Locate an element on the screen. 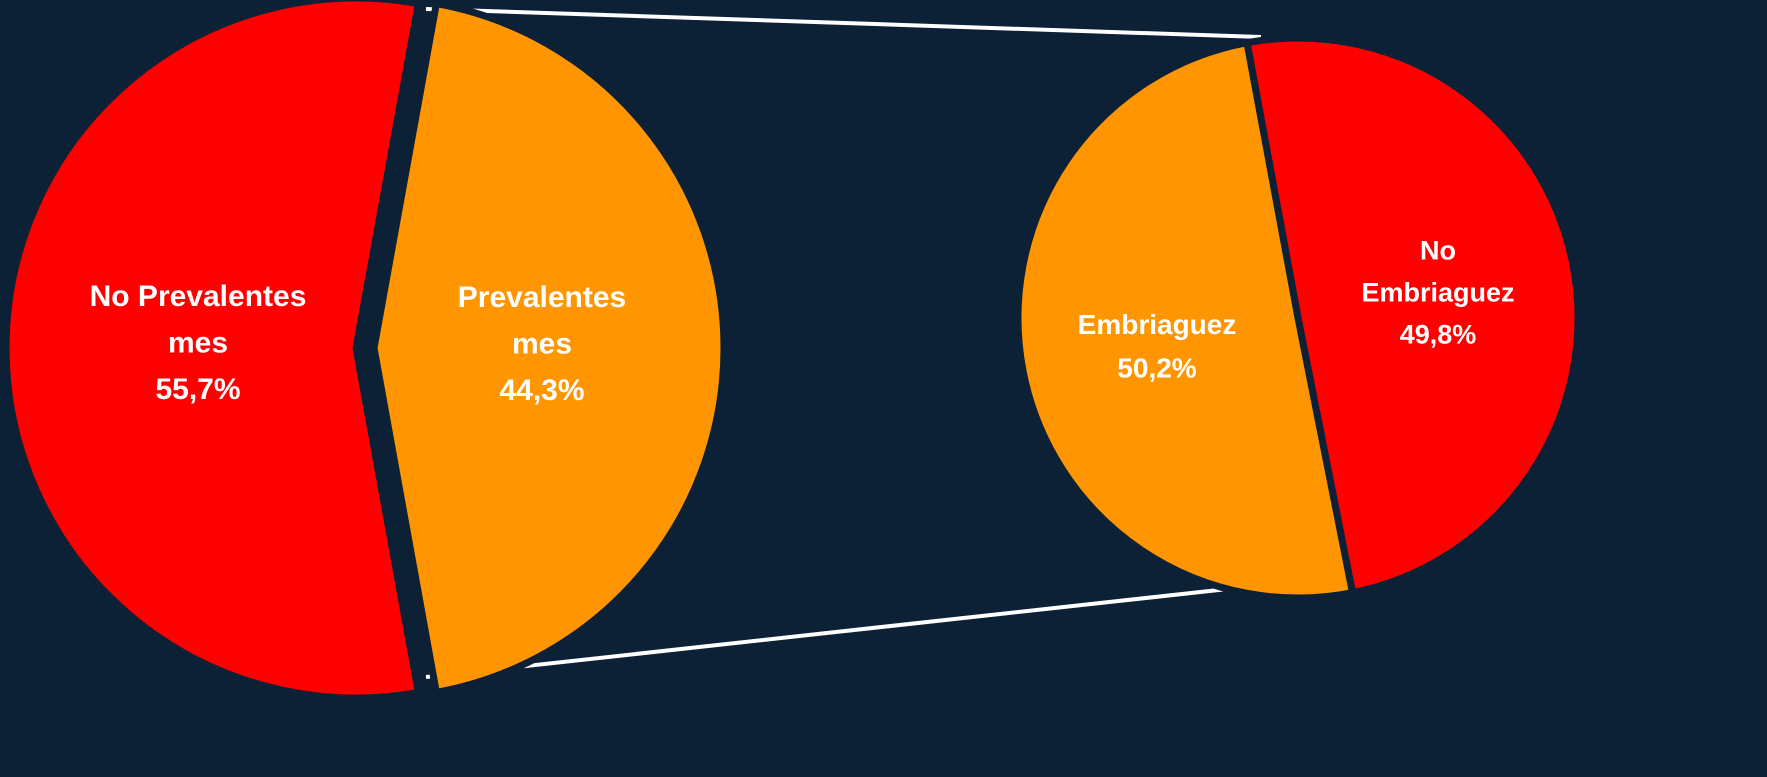 This screenshot has height=777, width=1767. slice-label-line: 49,8% is located at coordinates (1438, 334).